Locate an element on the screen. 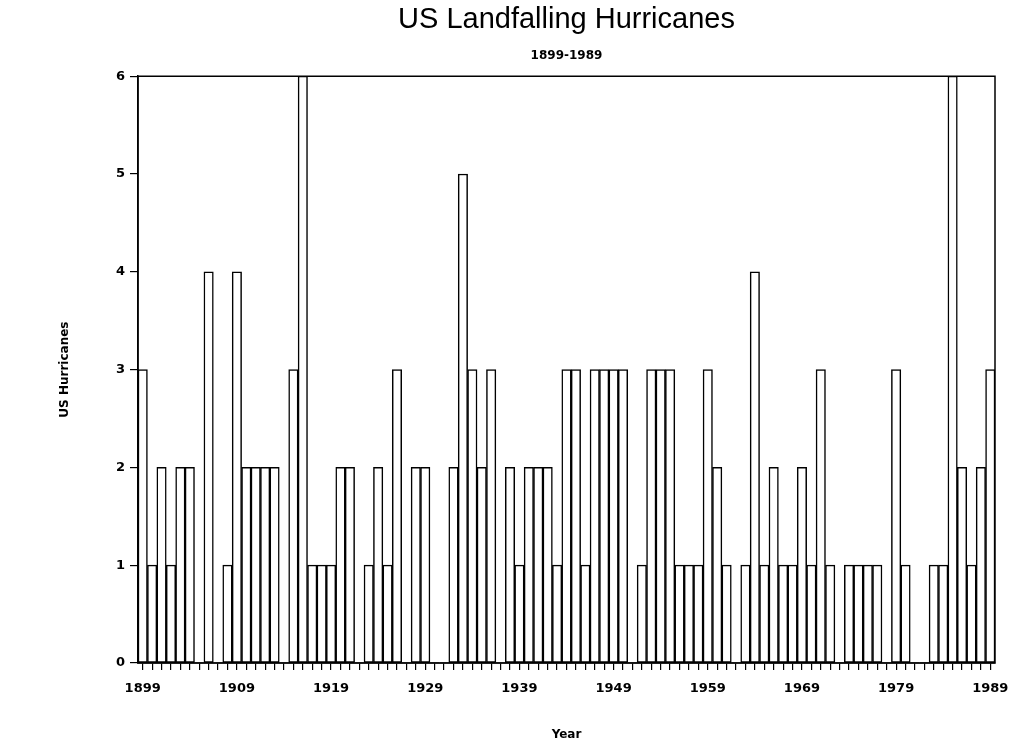 This screenshot has height=744, width=1020. x-tick-label: 1989 is located at coordinates (990, 688).